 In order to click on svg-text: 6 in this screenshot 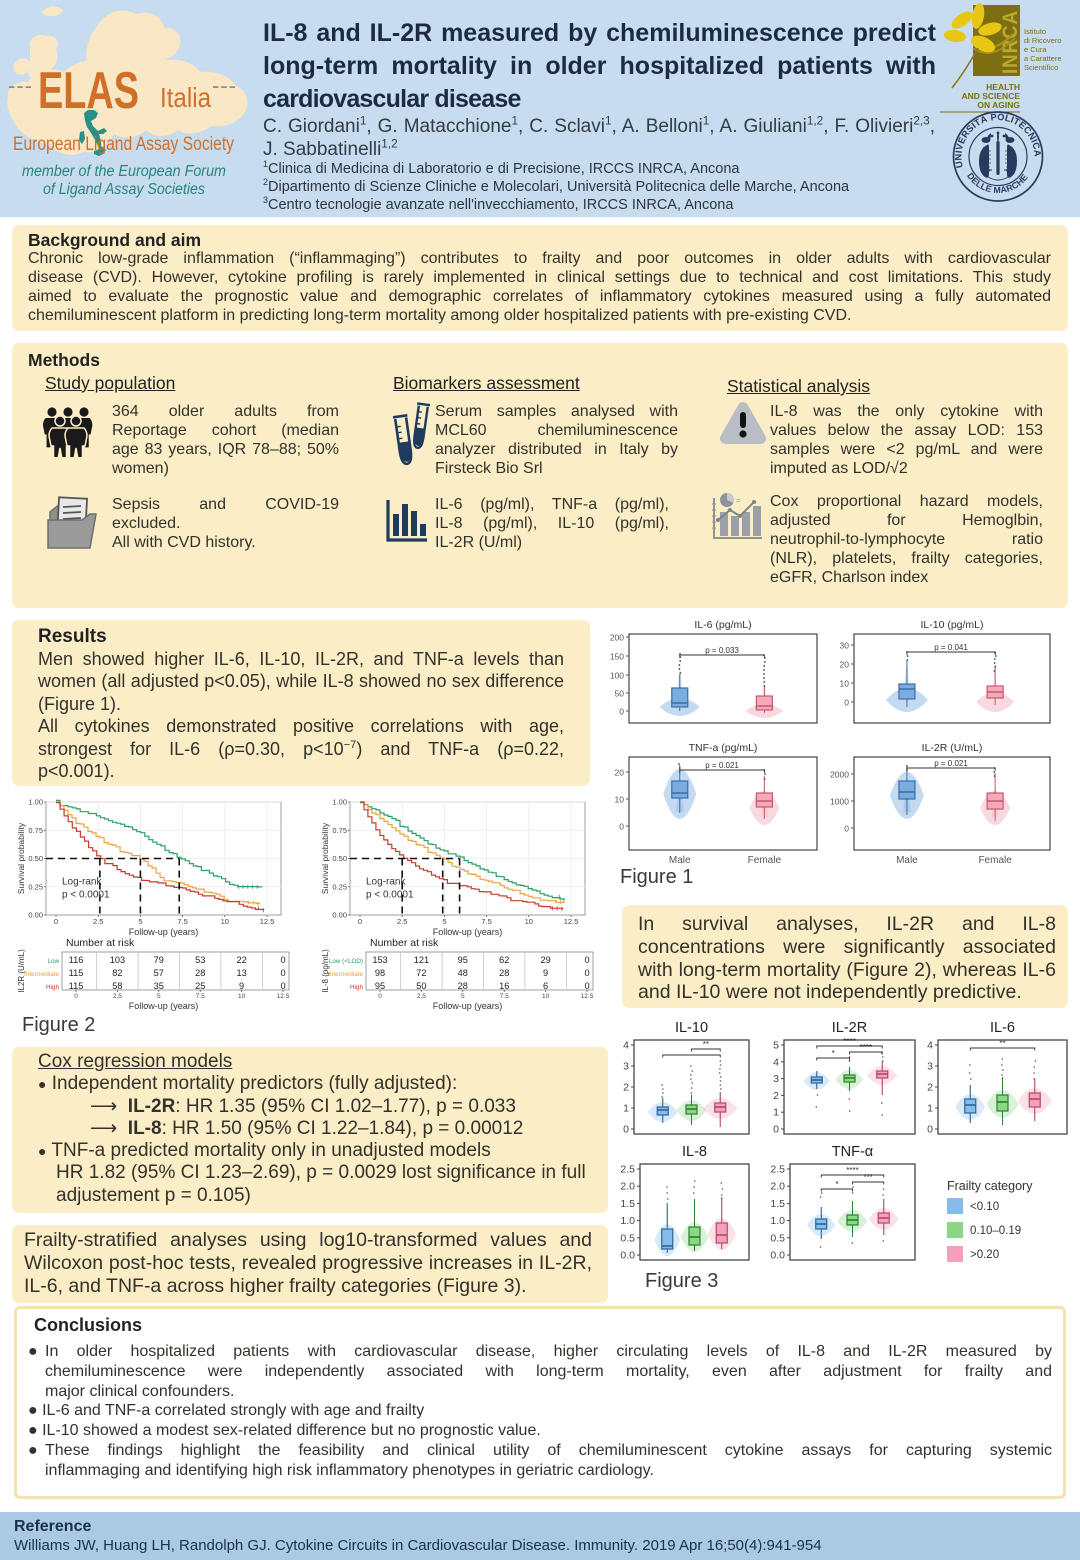, I will do `click(545, 986)`.